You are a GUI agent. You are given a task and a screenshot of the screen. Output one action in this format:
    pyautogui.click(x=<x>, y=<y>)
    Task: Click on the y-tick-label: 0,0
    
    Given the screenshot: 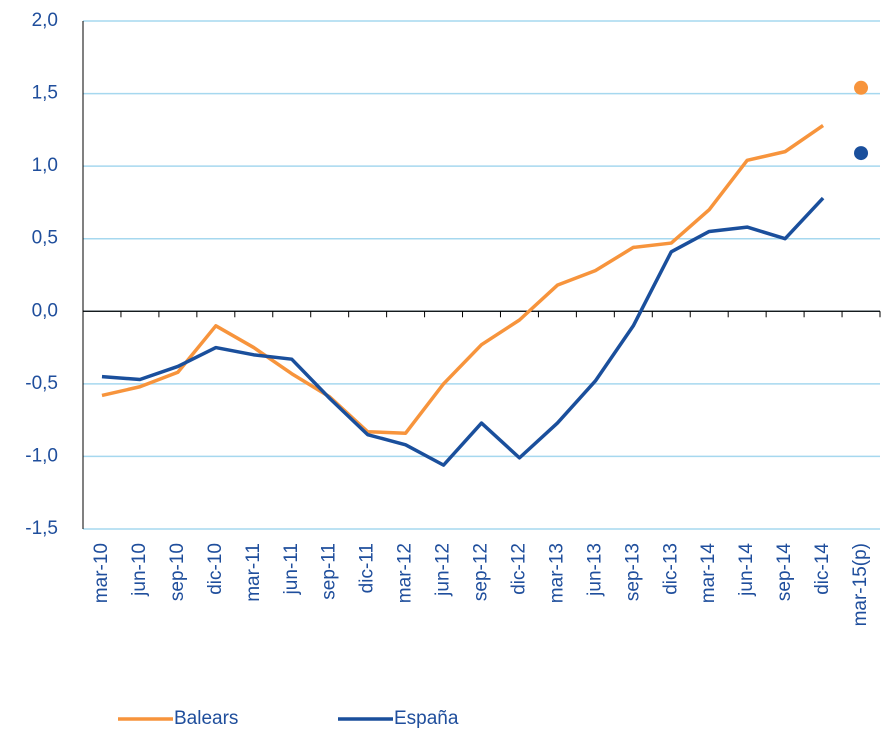 What is the action you would take?
    pyautogui.click(x=45, y=310)
    